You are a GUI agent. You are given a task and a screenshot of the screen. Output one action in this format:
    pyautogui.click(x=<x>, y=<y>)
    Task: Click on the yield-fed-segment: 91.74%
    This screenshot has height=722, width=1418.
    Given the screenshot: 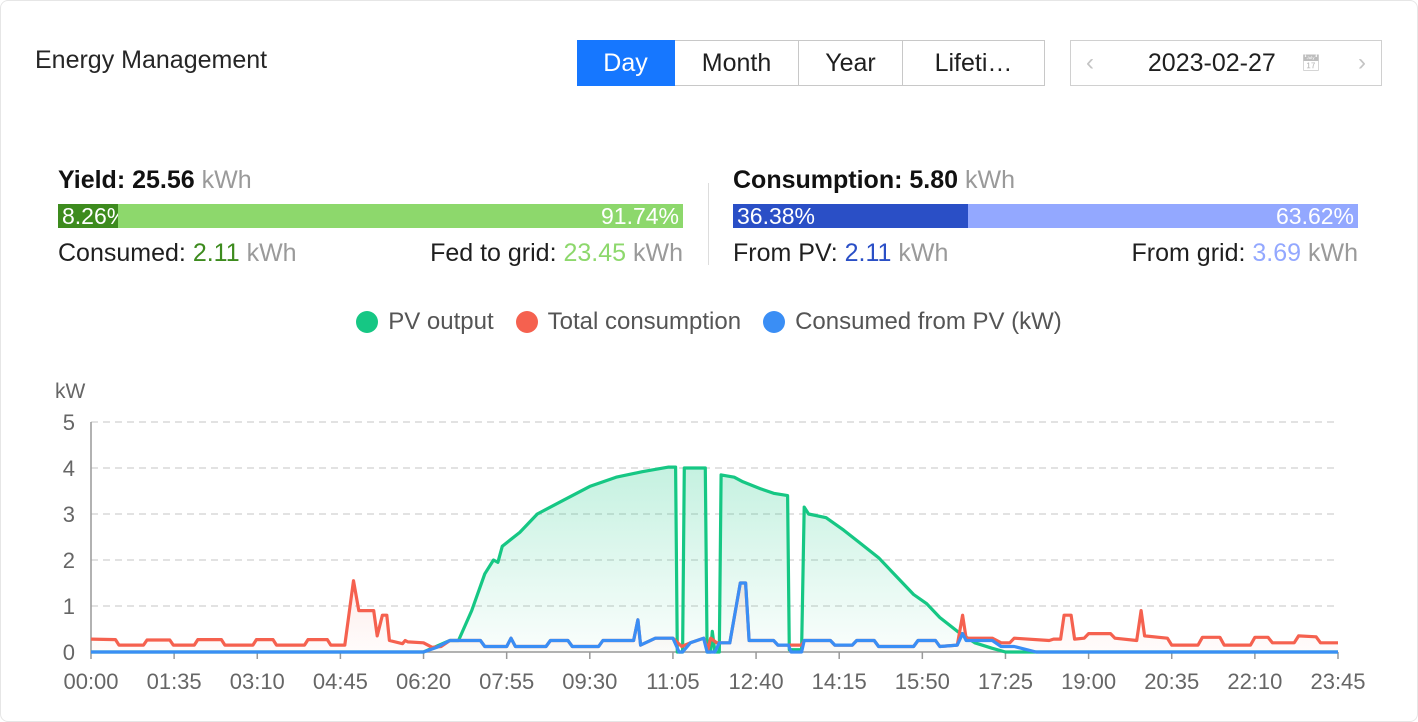 What is the action you would take?
    pyautogui.click(x=400, y=215)
    